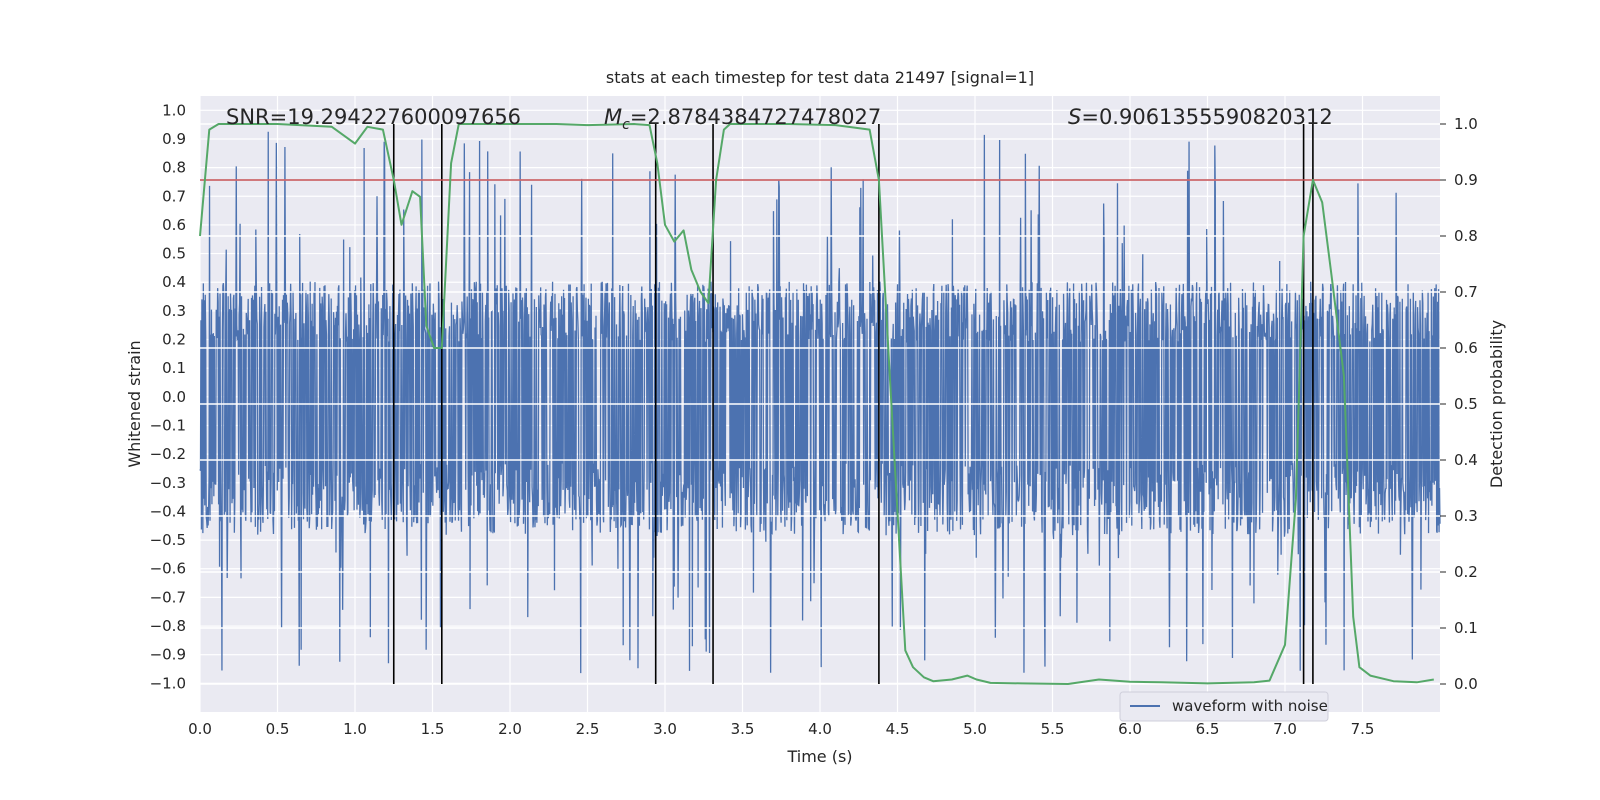 Image resolution: width=1600 pixels, height=800 pixels. What do you see at coordinates (174, 225) in the screenshot?
I see `y-tick-label: 0.6` at bounding box center [174, 225].